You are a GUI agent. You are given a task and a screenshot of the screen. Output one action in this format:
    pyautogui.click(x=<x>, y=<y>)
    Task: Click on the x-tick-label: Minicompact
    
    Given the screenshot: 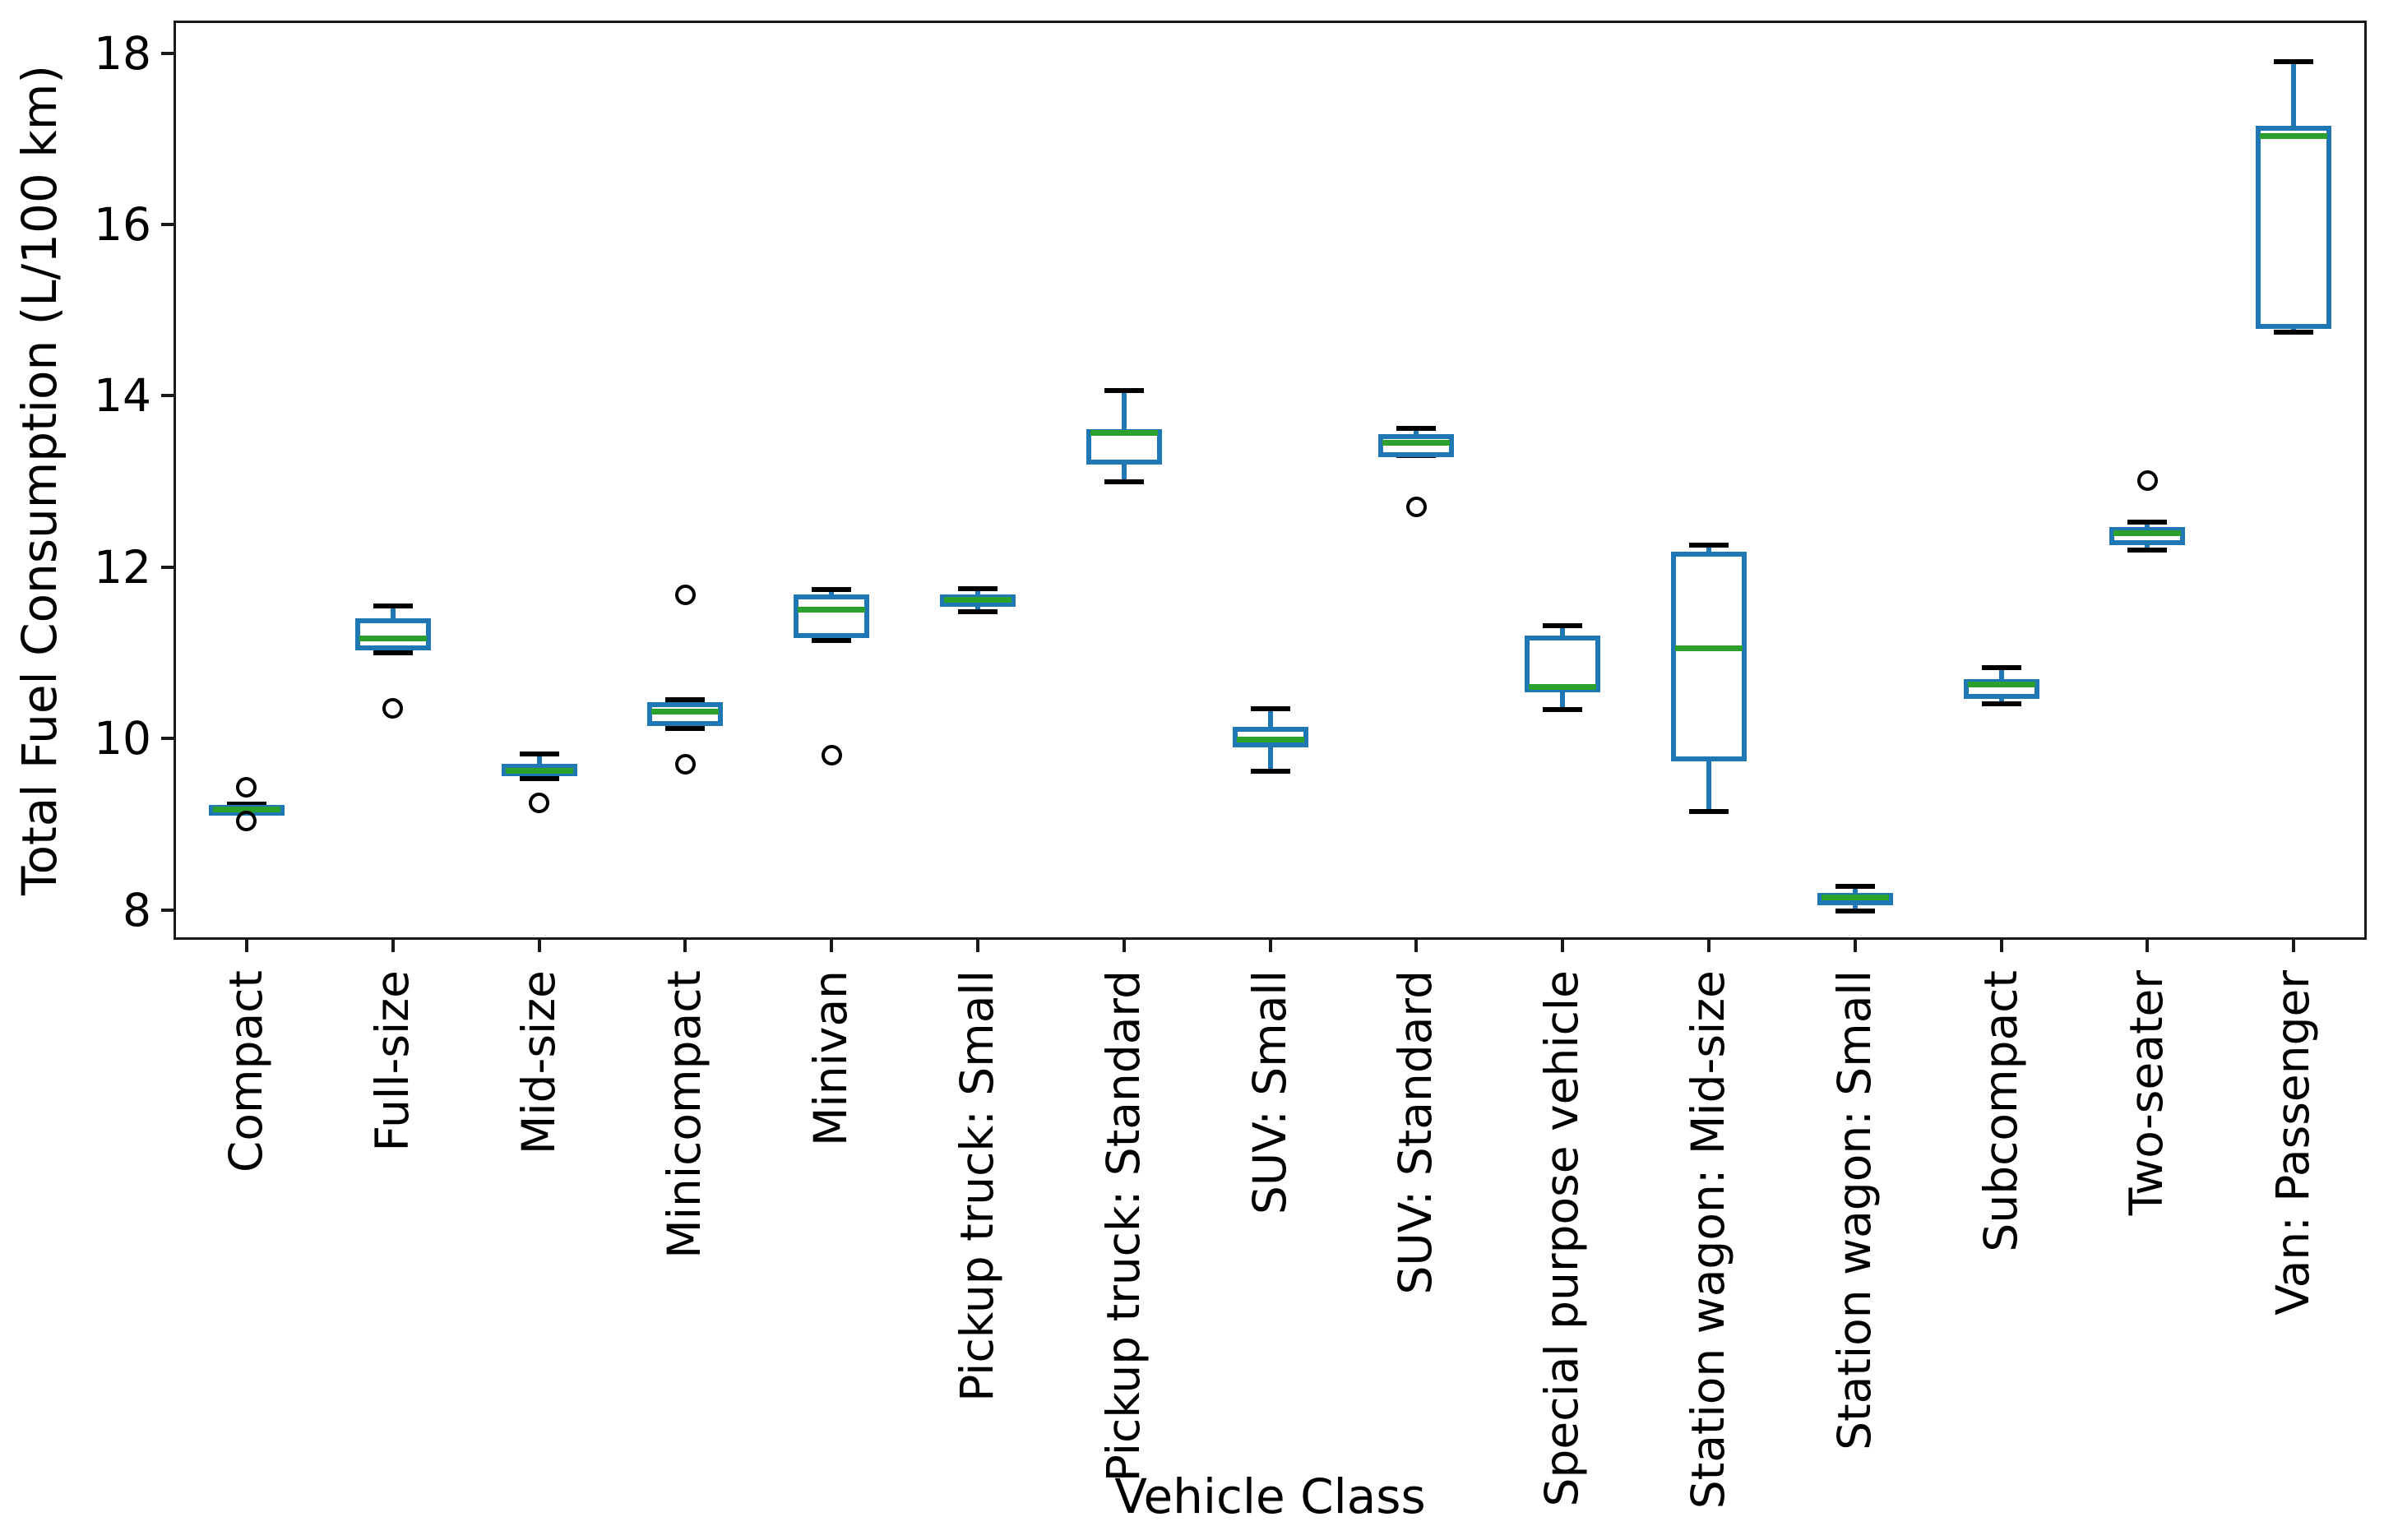 What is the action you would take?
    pyautogui.click(x=684, y=1115)
    